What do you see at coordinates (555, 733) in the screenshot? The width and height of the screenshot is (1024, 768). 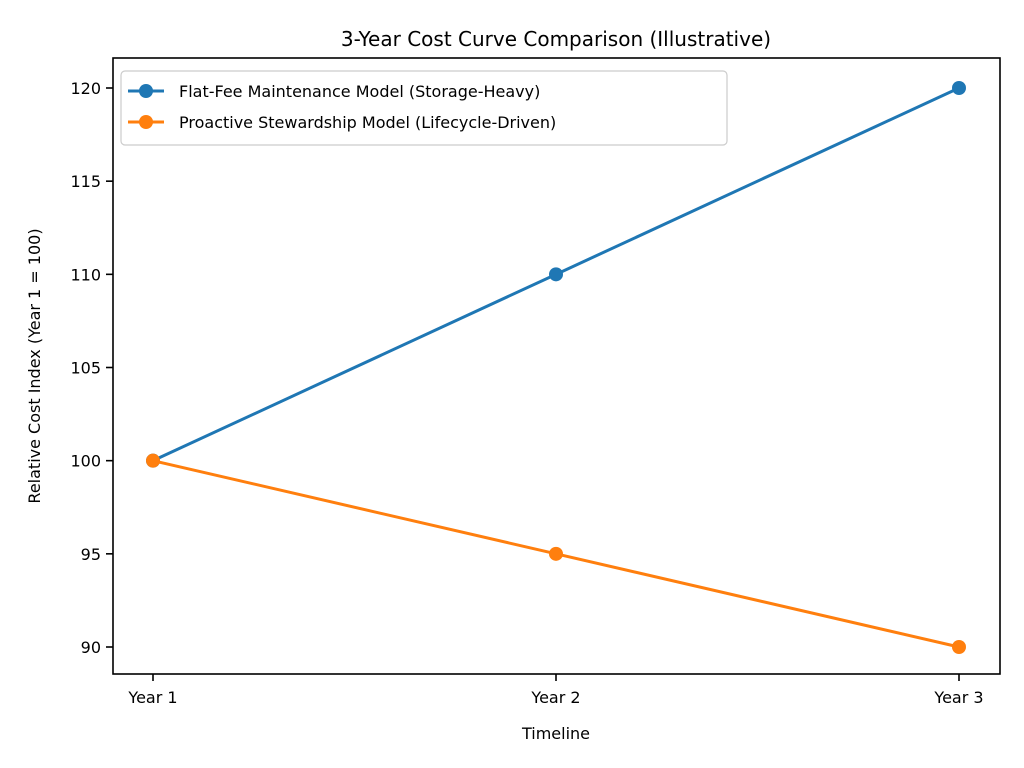 I see `x-axis-label: Timeline` at bounding box center [555, 733].